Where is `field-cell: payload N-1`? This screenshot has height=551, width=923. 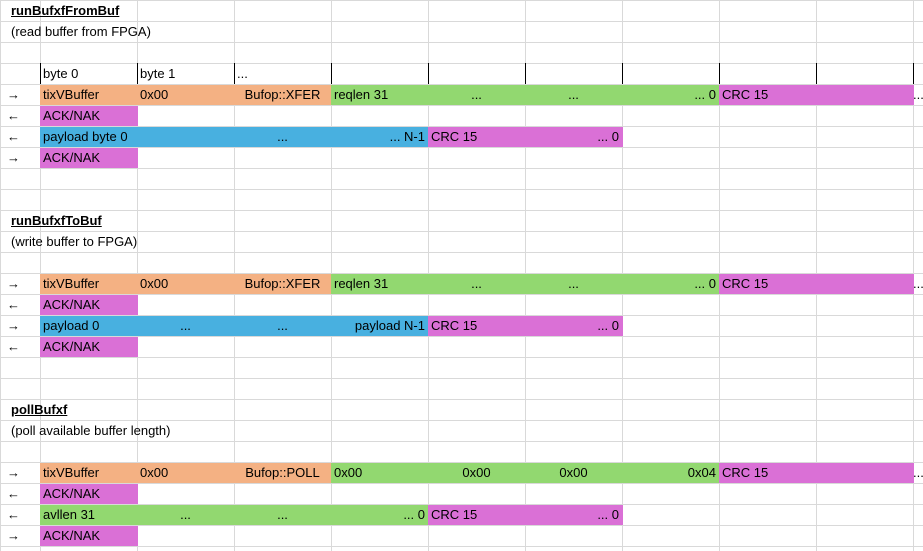
field-cell: payload N-1 is located at coordinates (389, 325).